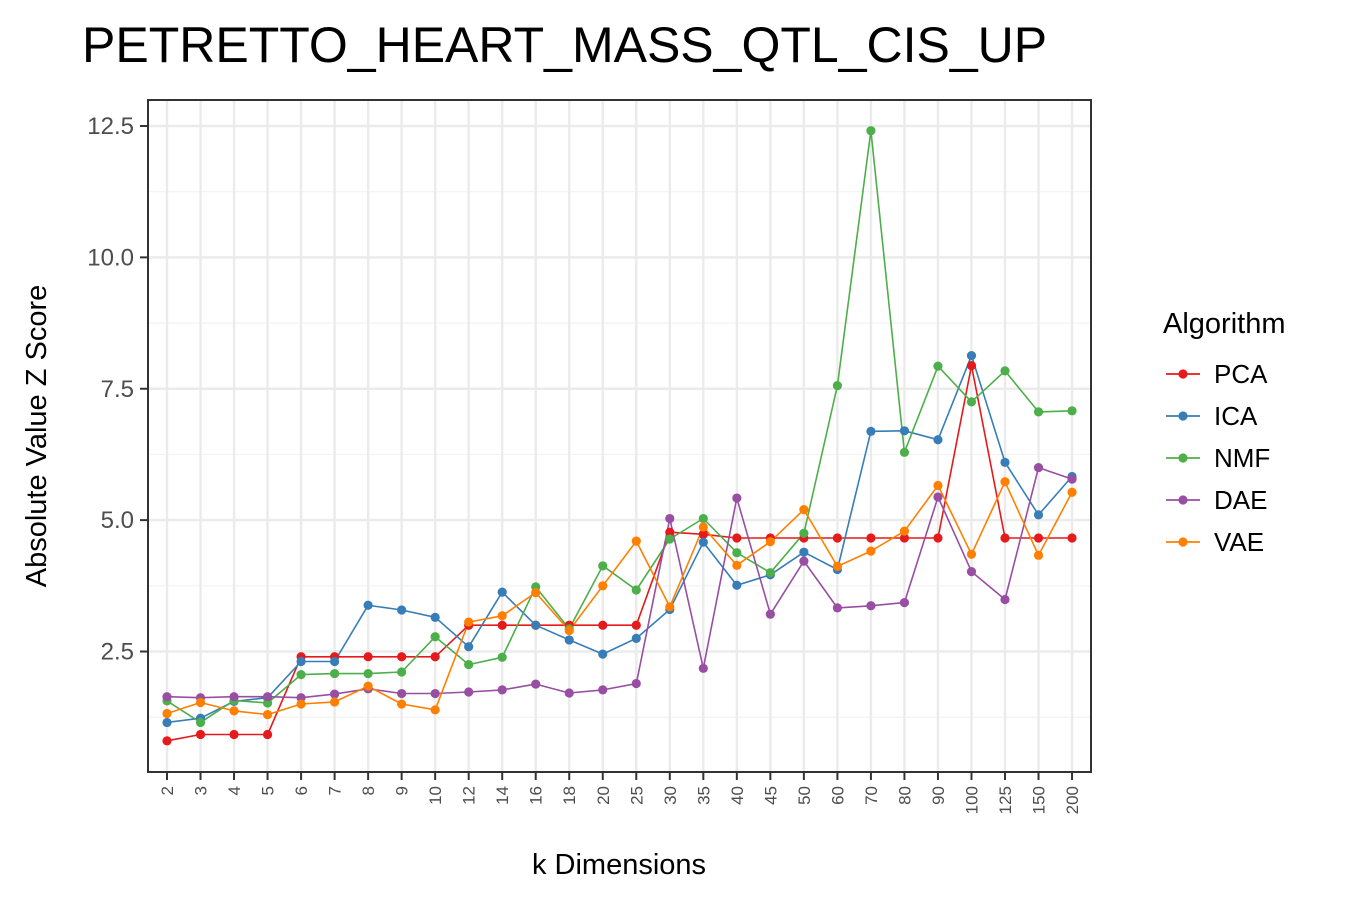 This screenshot has height=900, width=1350. I want to click on x-tick-label: 80, so click(904, 795).